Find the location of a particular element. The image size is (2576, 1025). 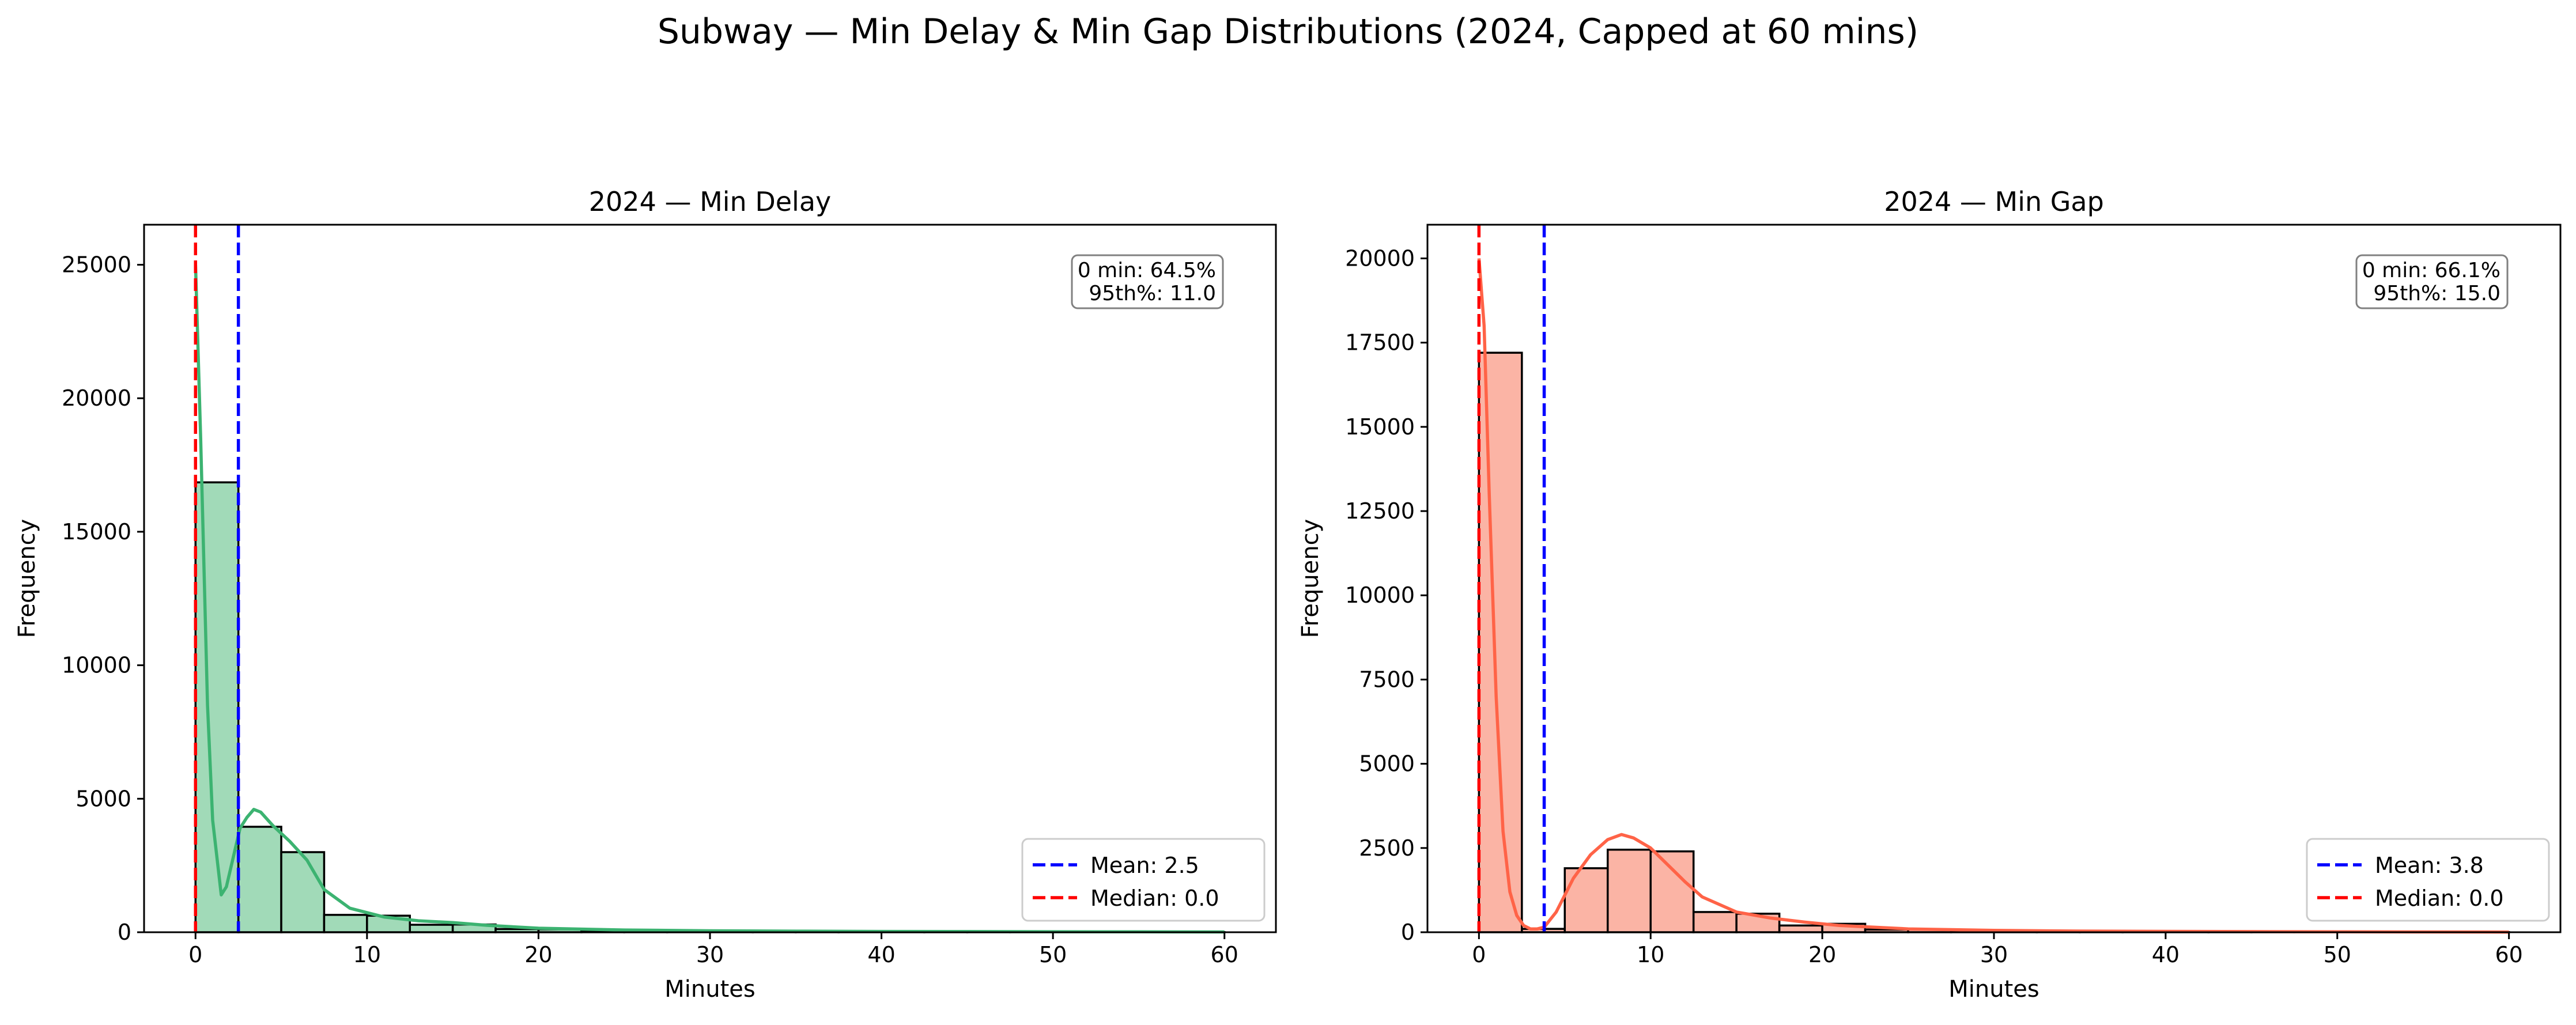

y-tick-label: 7500 is located at coordinates (1387, 679).